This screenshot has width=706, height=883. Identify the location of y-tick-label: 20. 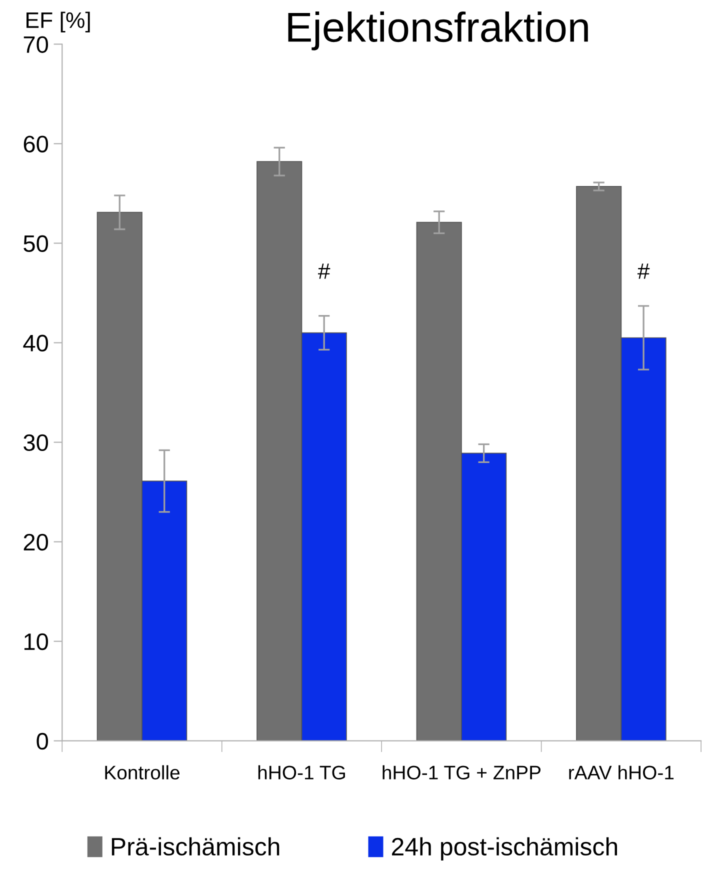
(36, 542).